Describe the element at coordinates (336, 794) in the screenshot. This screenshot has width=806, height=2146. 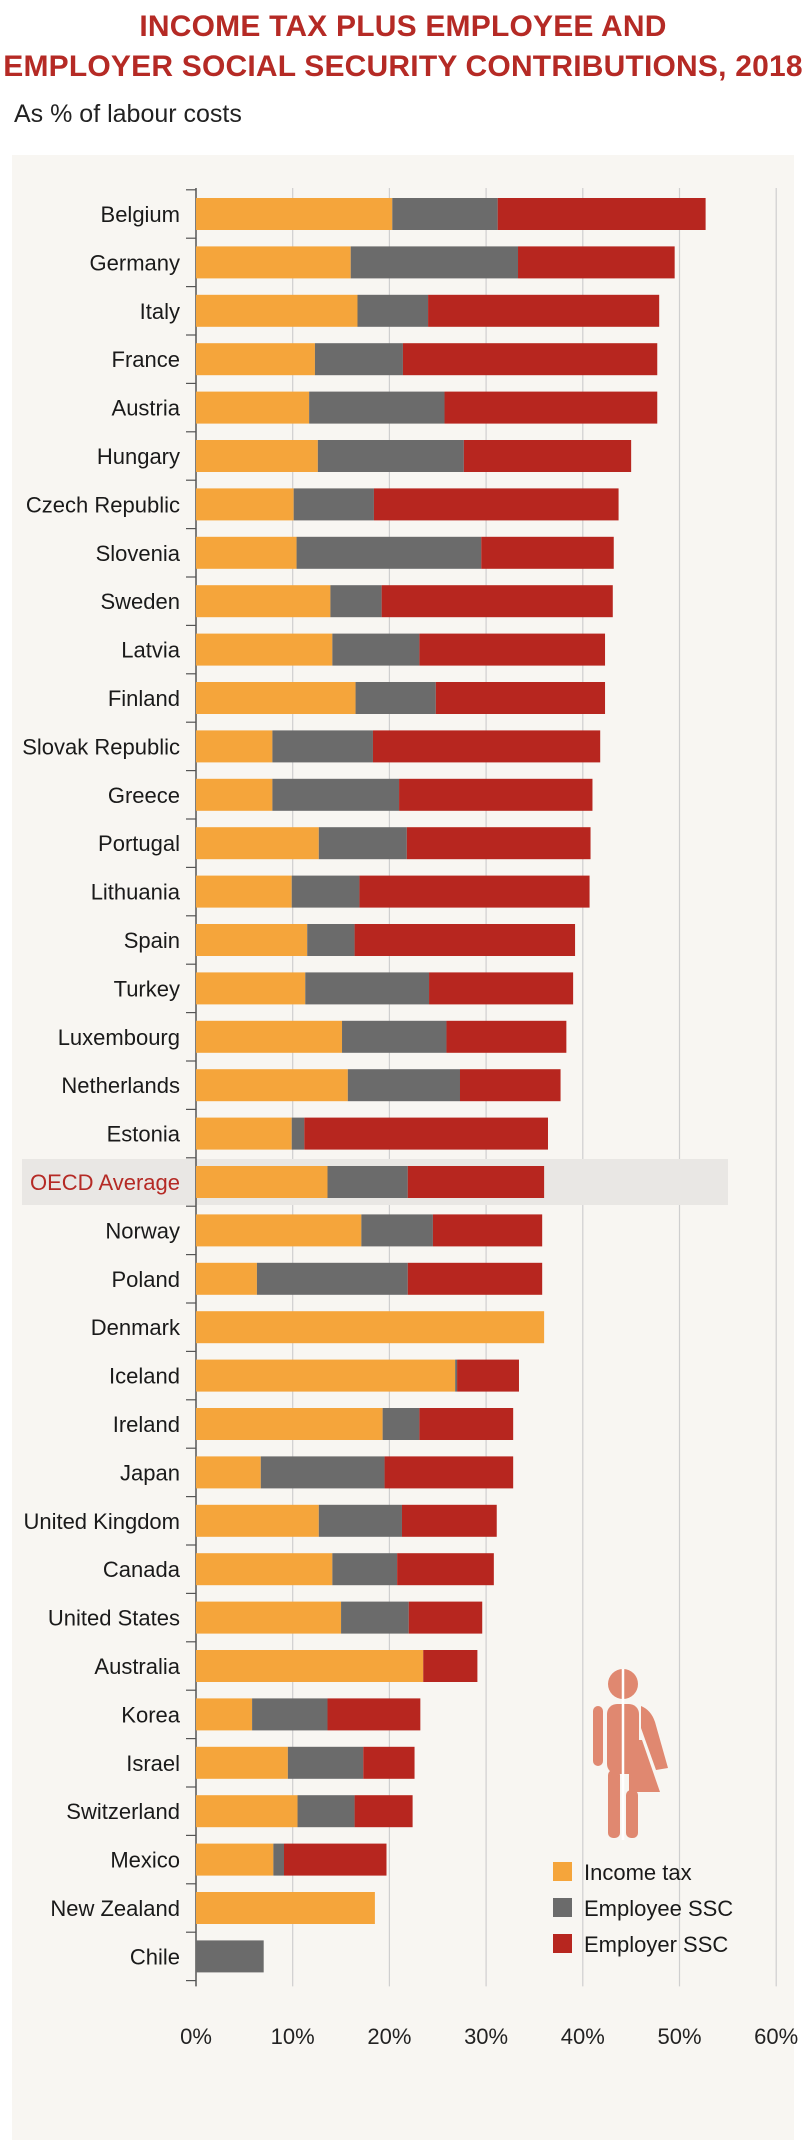
I see `bar-greece-employee-ssc` at that location.